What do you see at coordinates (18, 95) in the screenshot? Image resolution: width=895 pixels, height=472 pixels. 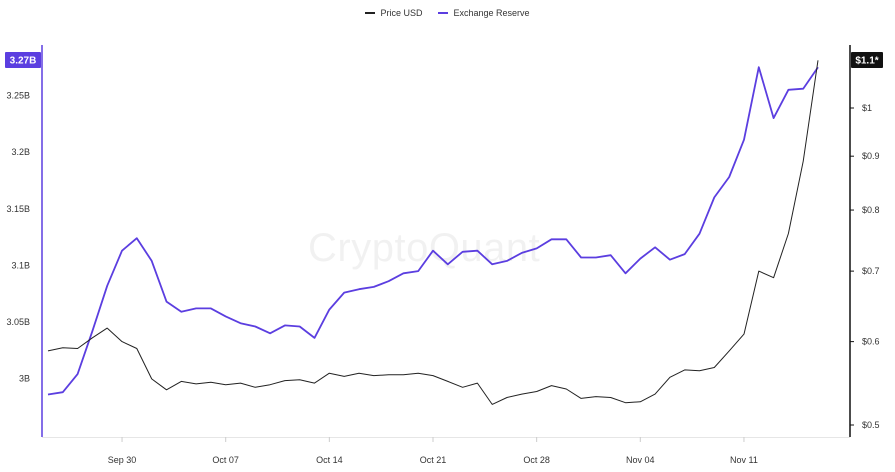 I see `y-left-tick-label: 3.25B` at bounding box center [18, 95].